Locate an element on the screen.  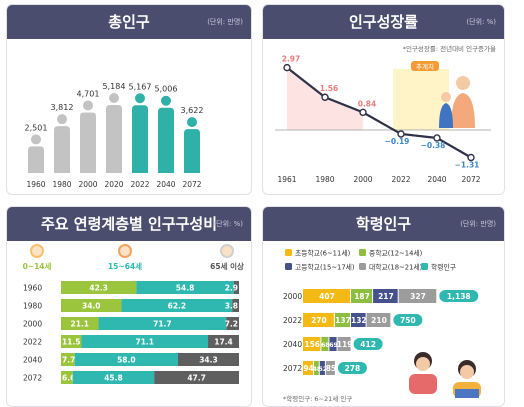
population-value-label: 5,184 is located at coordinates (114, 86).